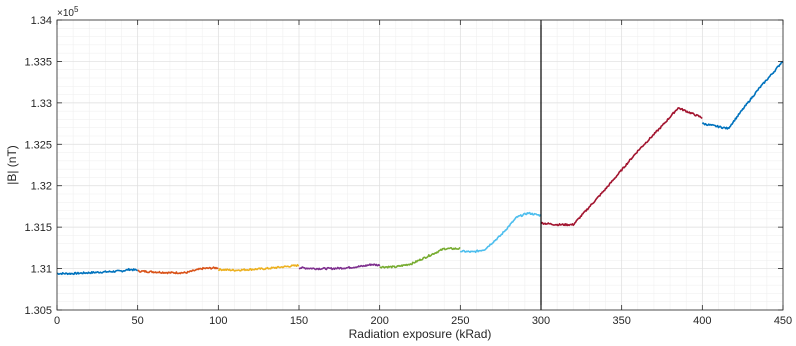 This screenshot has height=346, width=796. I want to click on y-tick-label: 1.32, so click(41, 187).